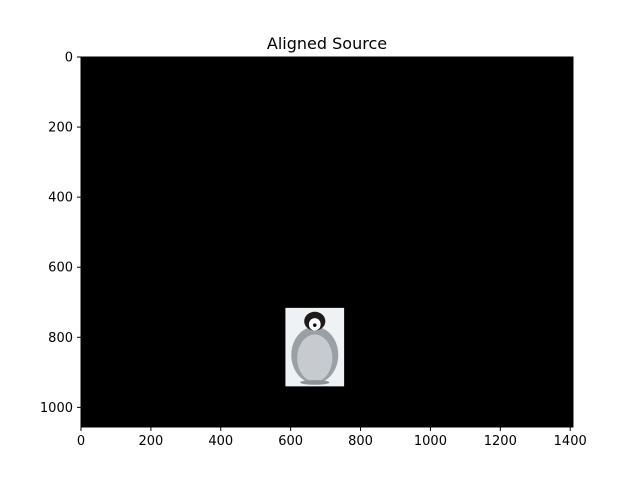 The height and width of the screenshot is (479, 639). I want to click on penguin-feet, so click(315, 382).